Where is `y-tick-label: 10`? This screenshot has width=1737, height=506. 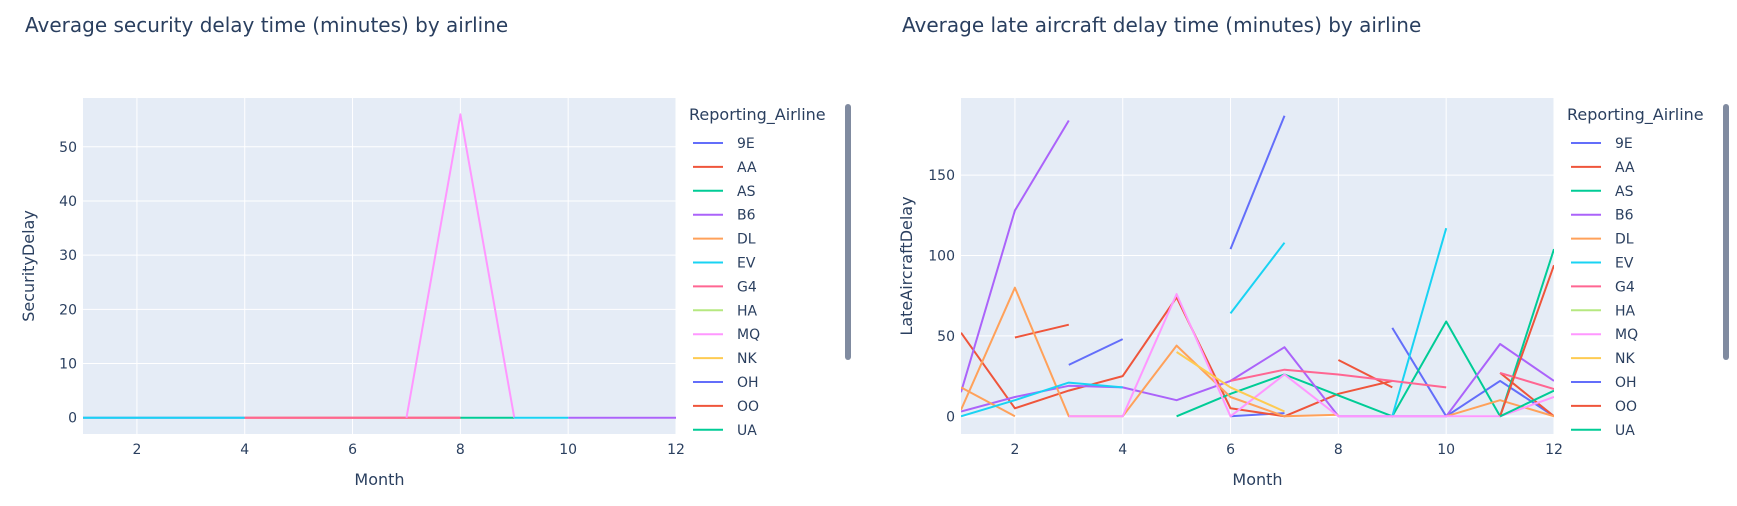
y-tick-label: 10 is located at coordinates (68, 365).